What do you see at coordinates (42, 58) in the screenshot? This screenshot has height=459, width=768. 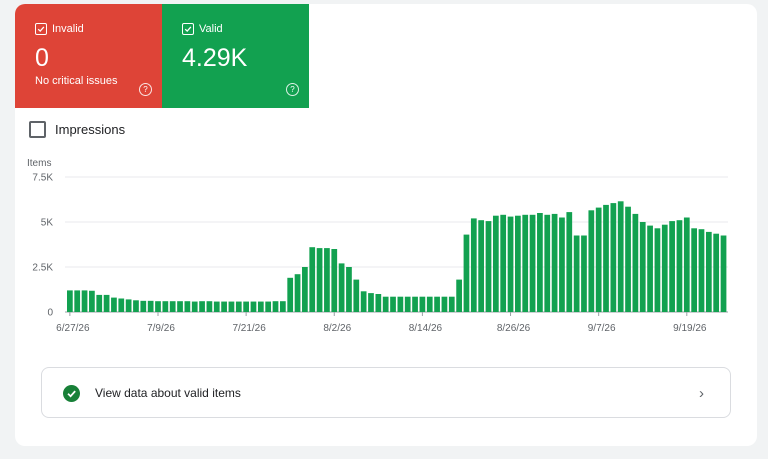 I see `invalid-count: 0` at bounding box center [42, 58].